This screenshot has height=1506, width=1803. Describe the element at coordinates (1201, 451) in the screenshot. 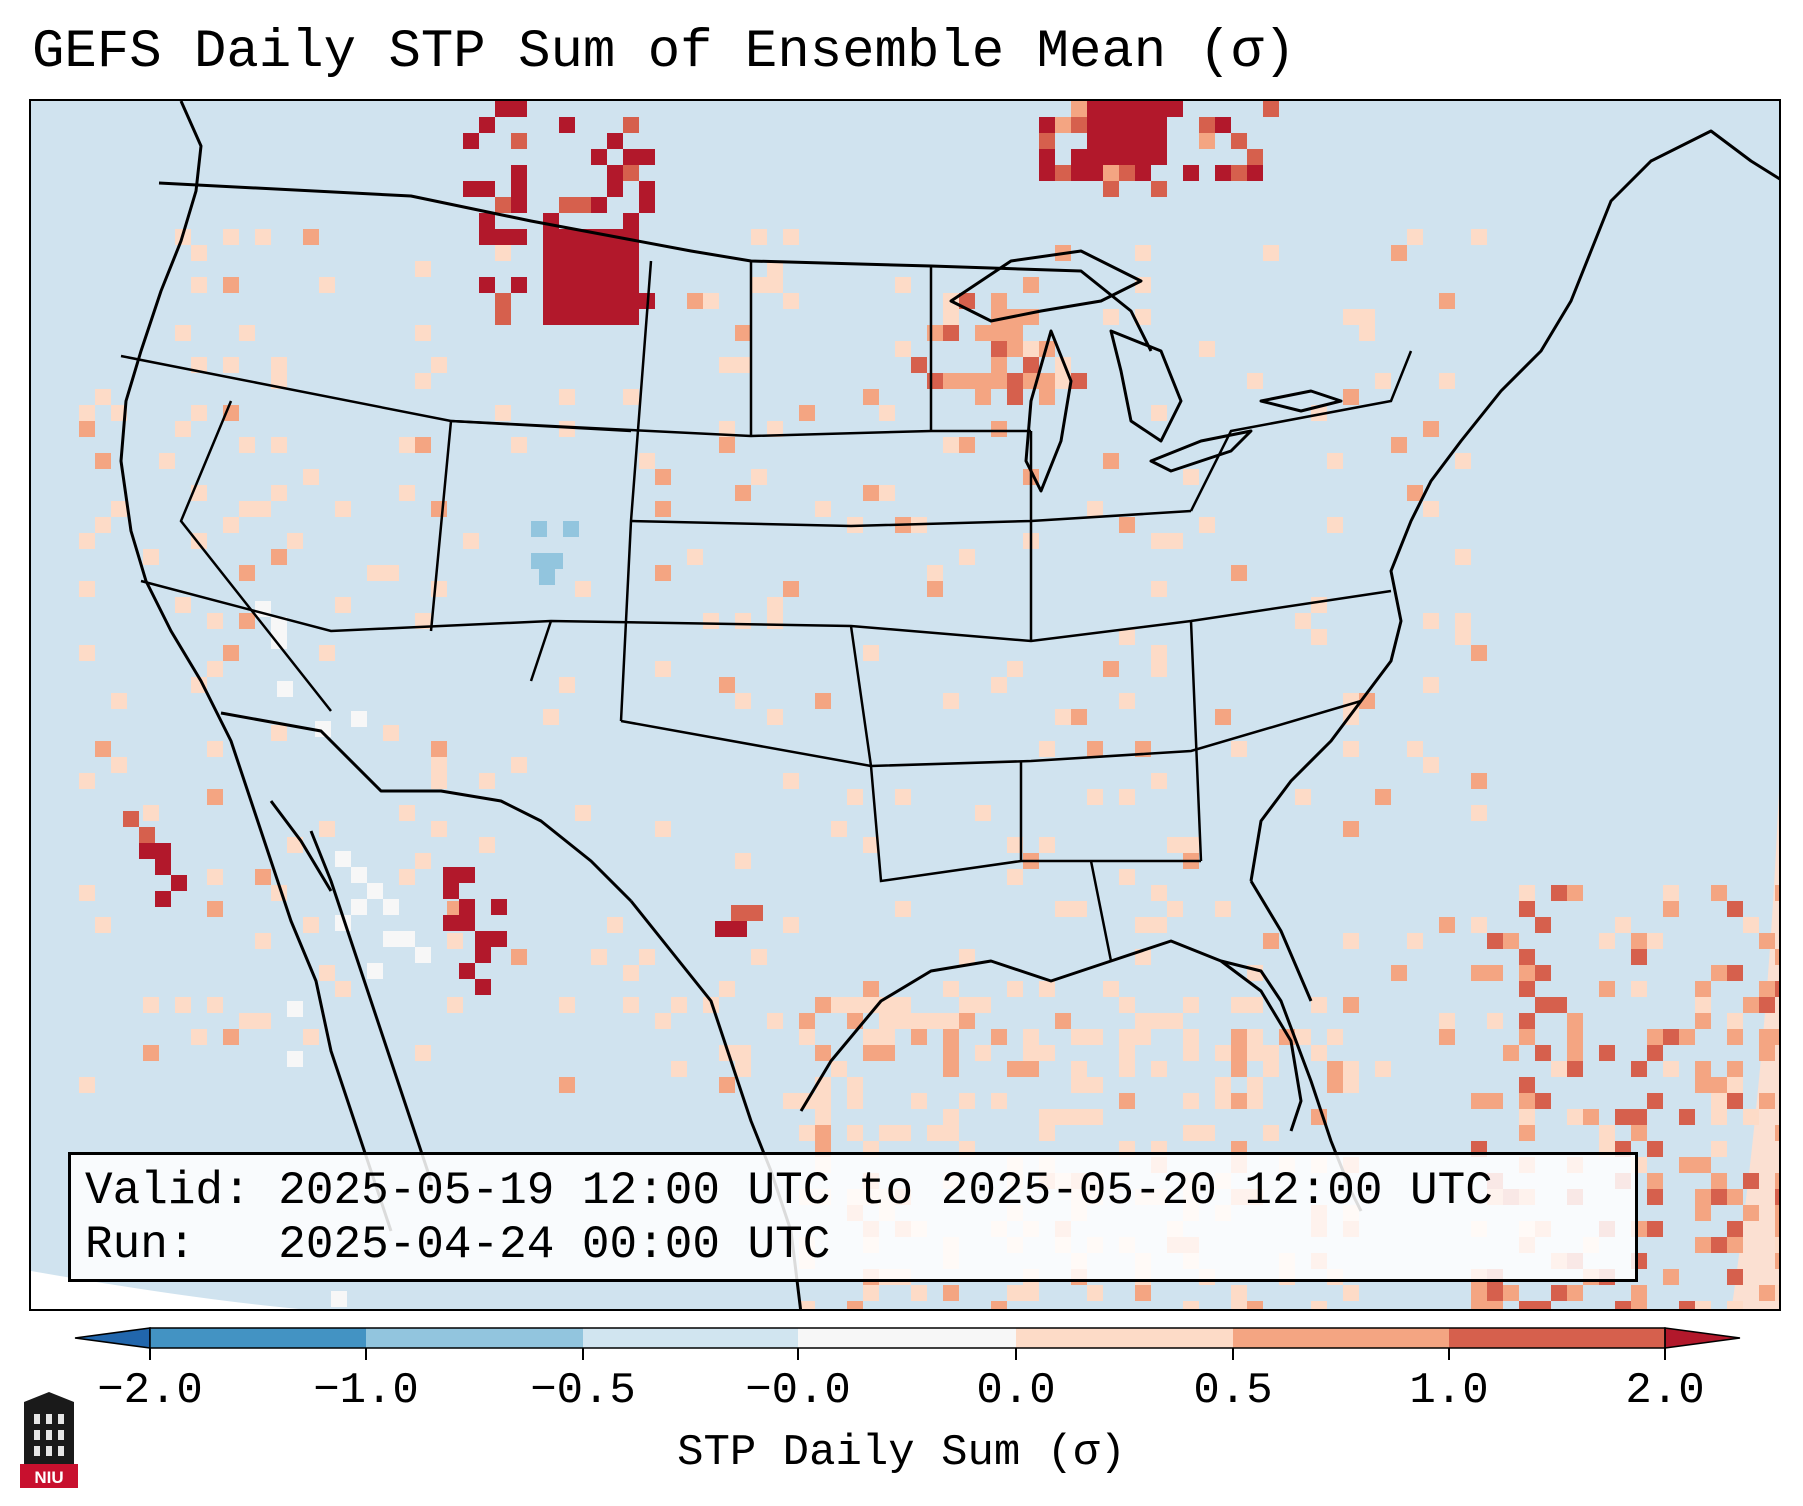

I see `lake-erie` at that location.